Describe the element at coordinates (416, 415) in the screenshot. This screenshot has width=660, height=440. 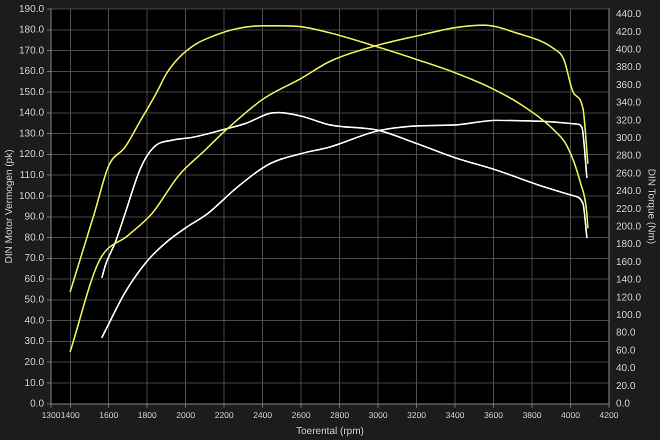
I see `x-tick-label: 3200` at that location.